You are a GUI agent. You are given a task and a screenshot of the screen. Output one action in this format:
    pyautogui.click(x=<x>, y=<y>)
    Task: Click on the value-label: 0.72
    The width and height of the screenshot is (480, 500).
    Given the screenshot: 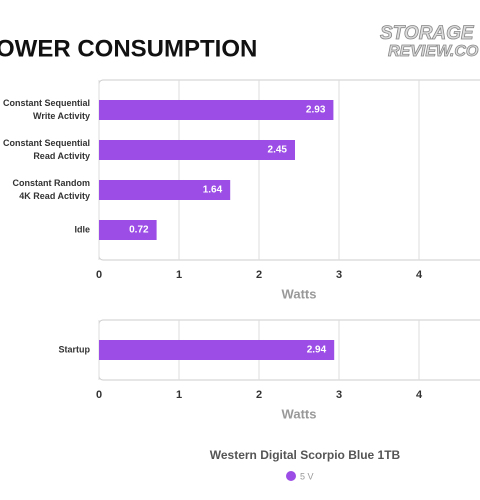 What is the action you would take?
    pyautogui.click(x=139, y=230)
    